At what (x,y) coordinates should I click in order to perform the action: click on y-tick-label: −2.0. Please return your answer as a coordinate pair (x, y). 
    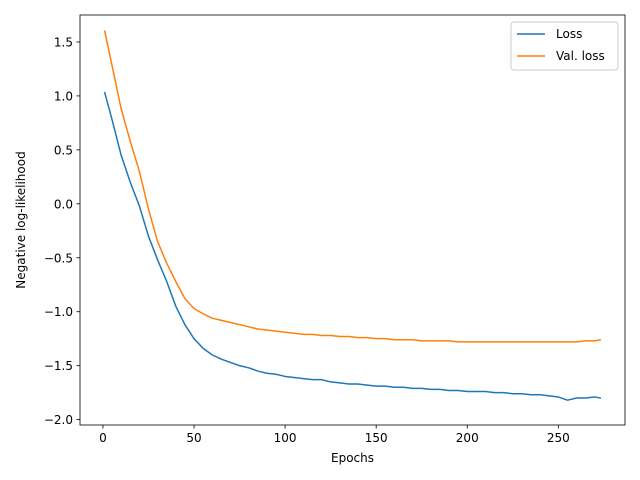
    Looking at the image, I should click on (58, 420).